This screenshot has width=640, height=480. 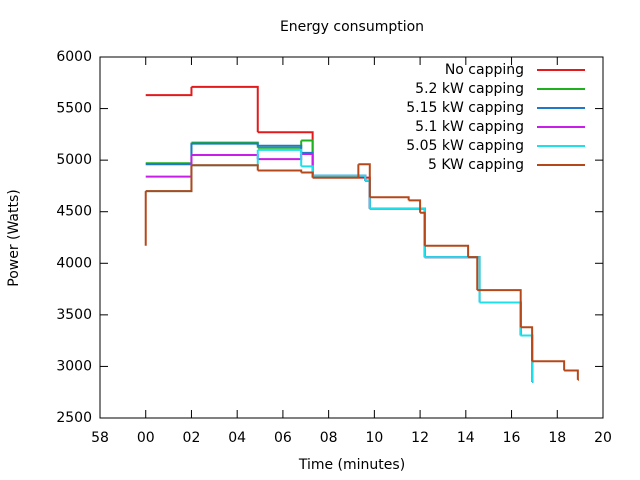 What do you see at coordinates (557, 438) in the screenshot?
I see `x-tick-label: 18` at bounding box center [557, 438].